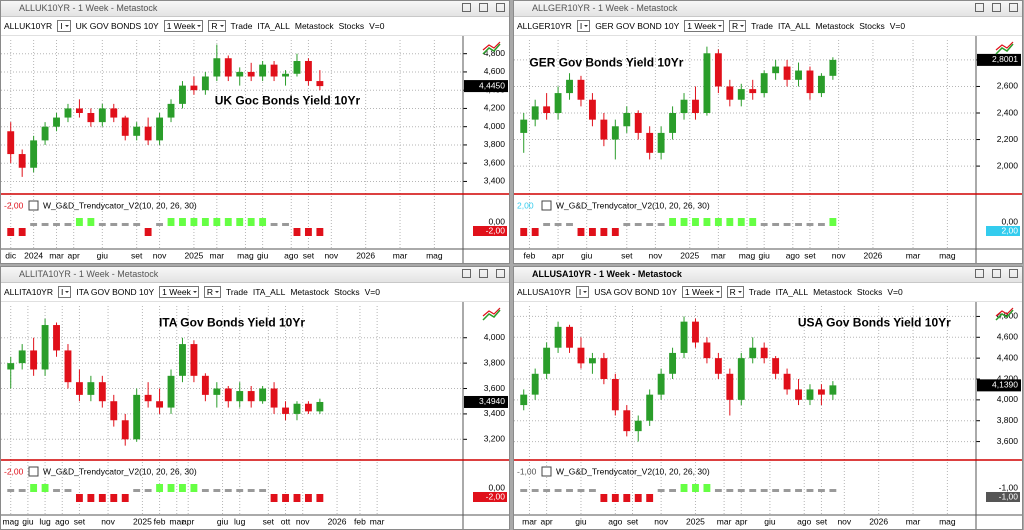 The image size is (1024, 530). What do you see at coordinates (637, 26) in the screenshot?
I see `toolbar-item: GER GOV BOND 10Y` at bounding box center [637, 26].